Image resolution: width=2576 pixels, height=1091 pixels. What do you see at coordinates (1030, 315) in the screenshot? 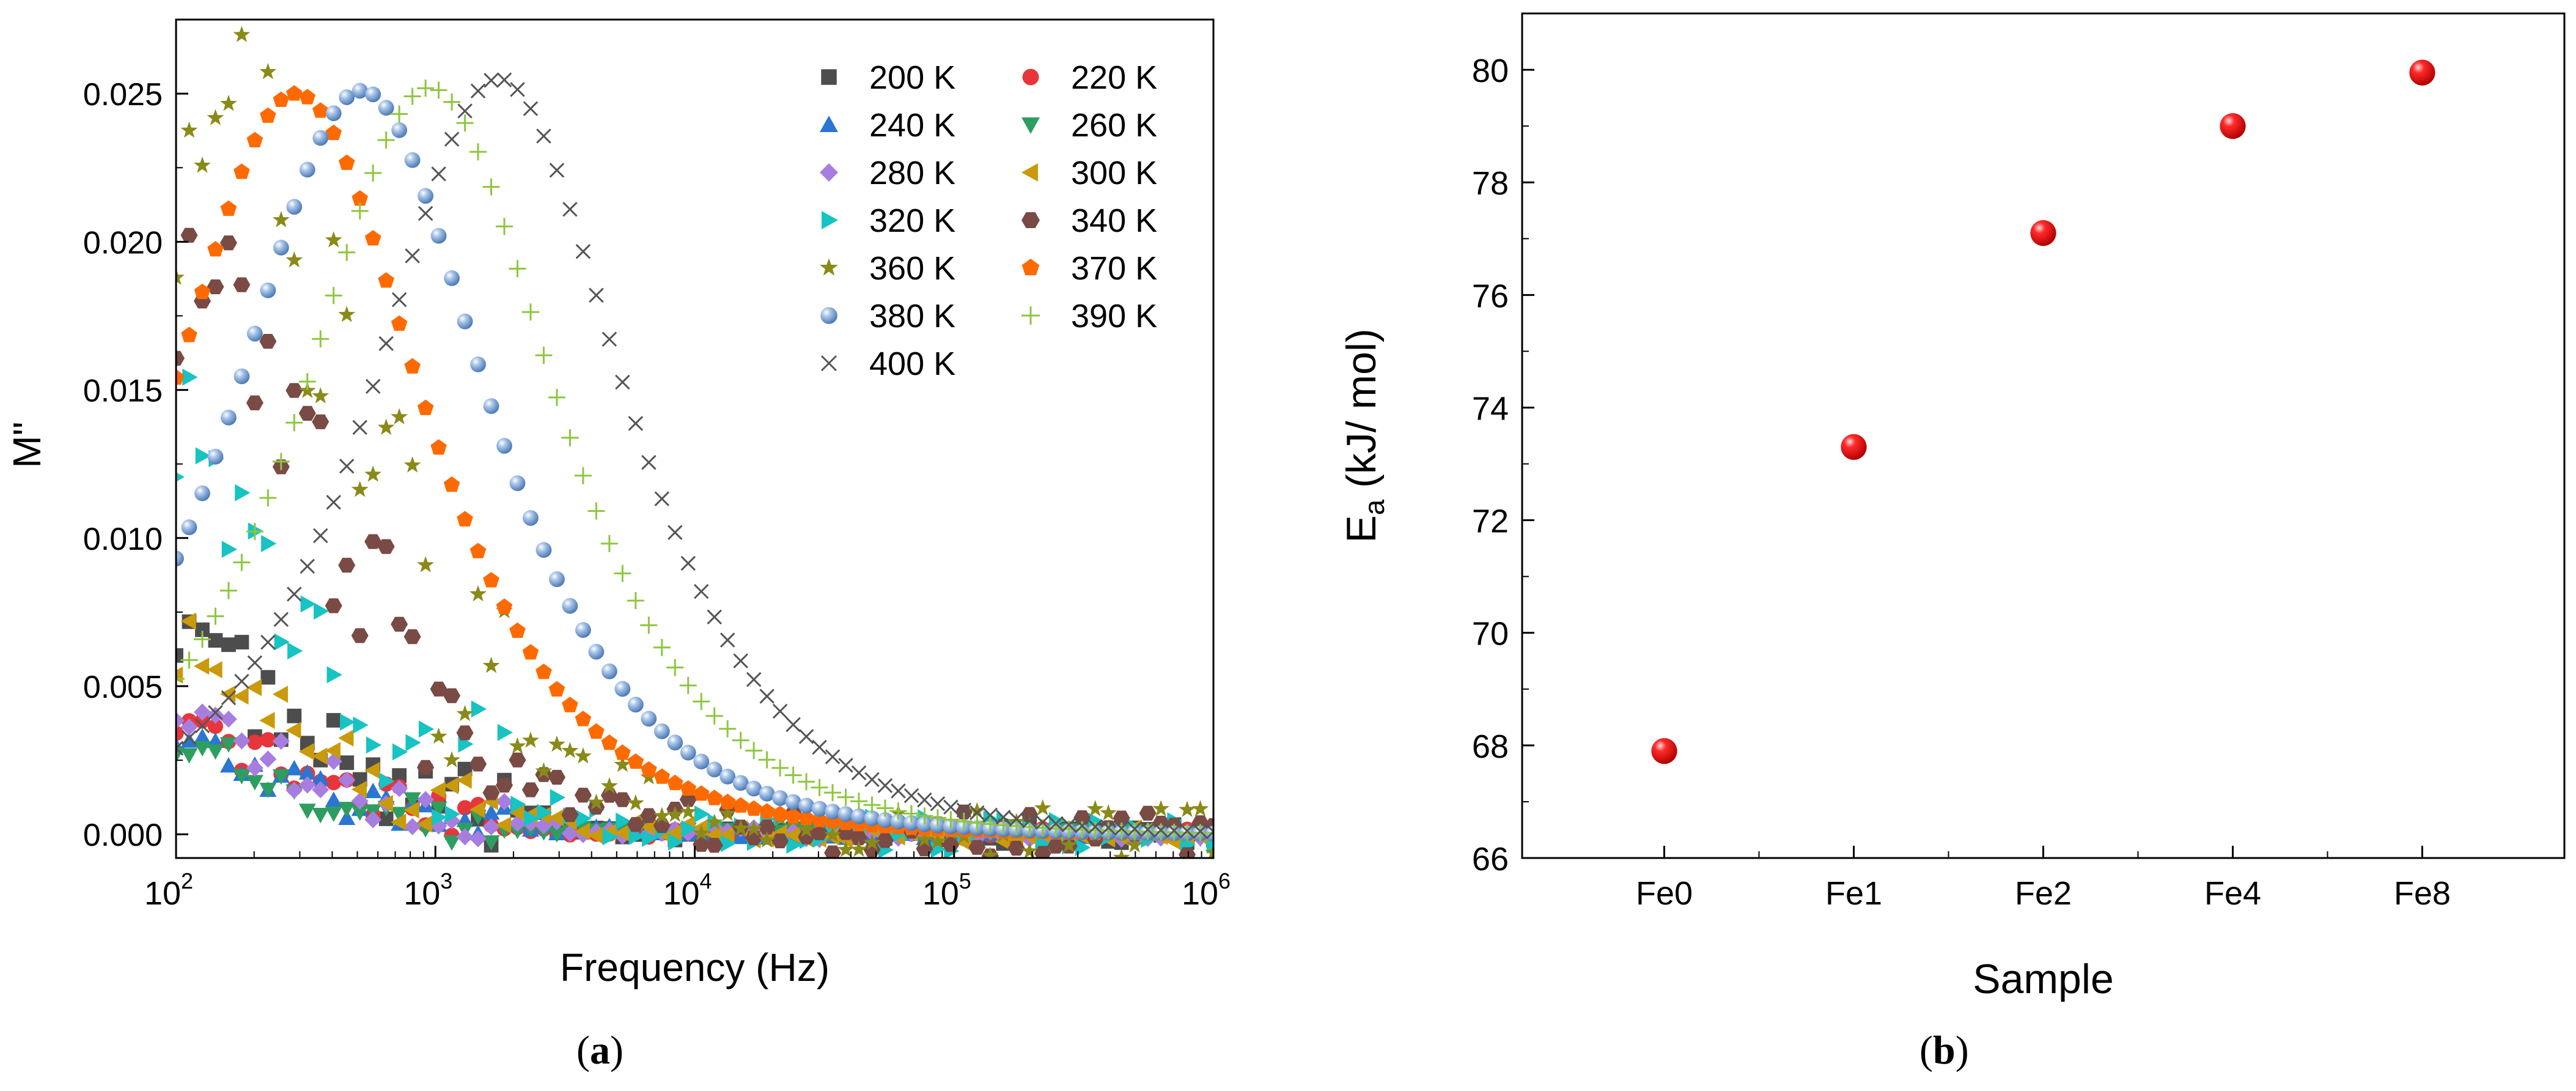
I see `chart-a-legend-marker` at bounding box center [1030, 315].